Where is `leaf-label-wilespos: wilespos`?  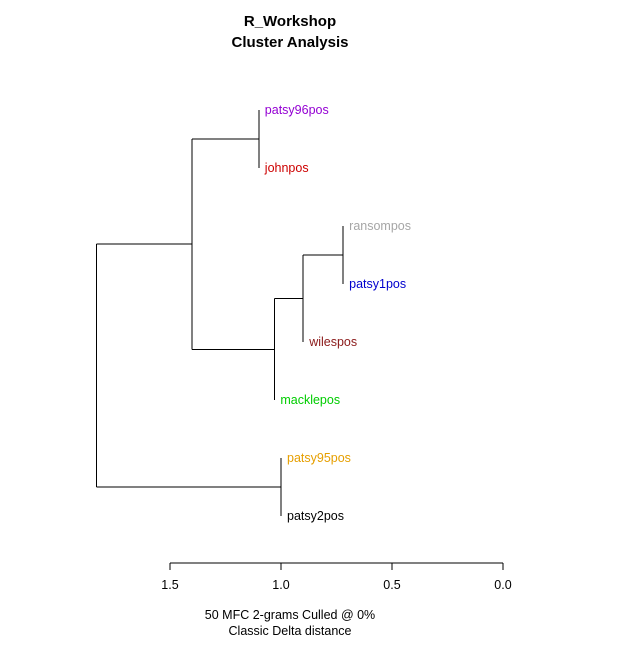
leaf-label-wilespos: wilespos is located at coordinates (332, 342).